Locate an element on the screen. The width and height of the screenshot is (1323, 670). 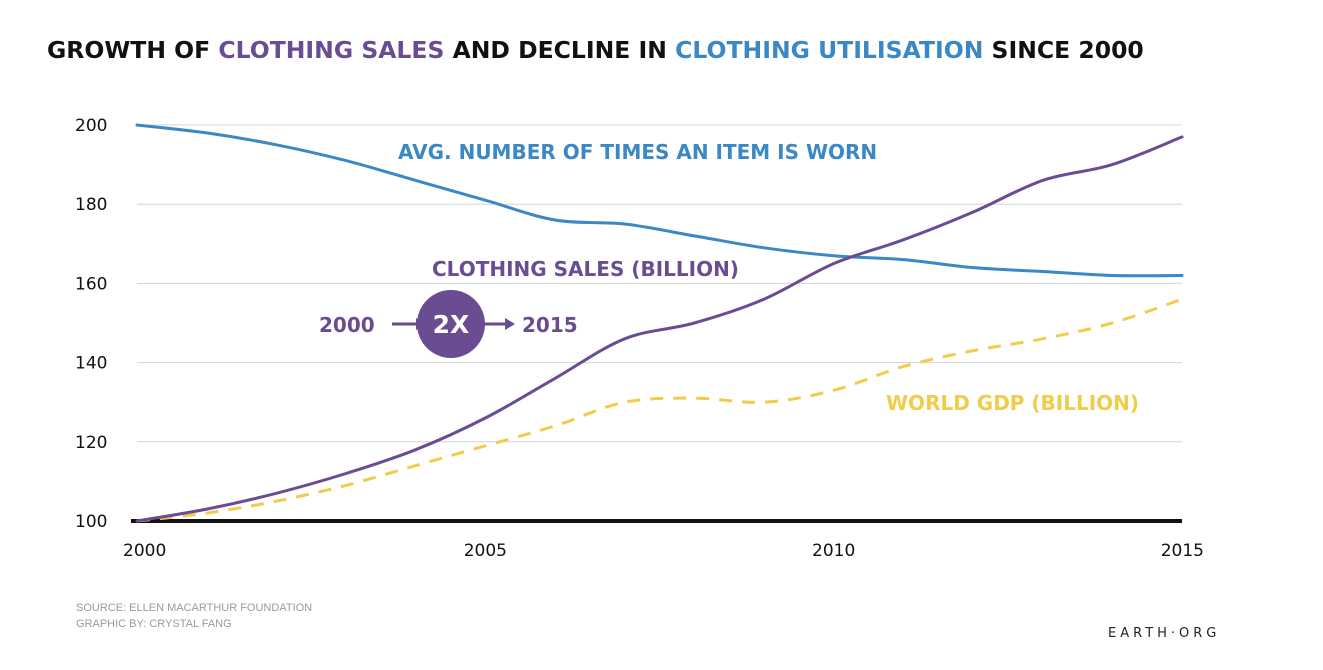
y-tick-label: 180 is located at coordinates (91, 205).